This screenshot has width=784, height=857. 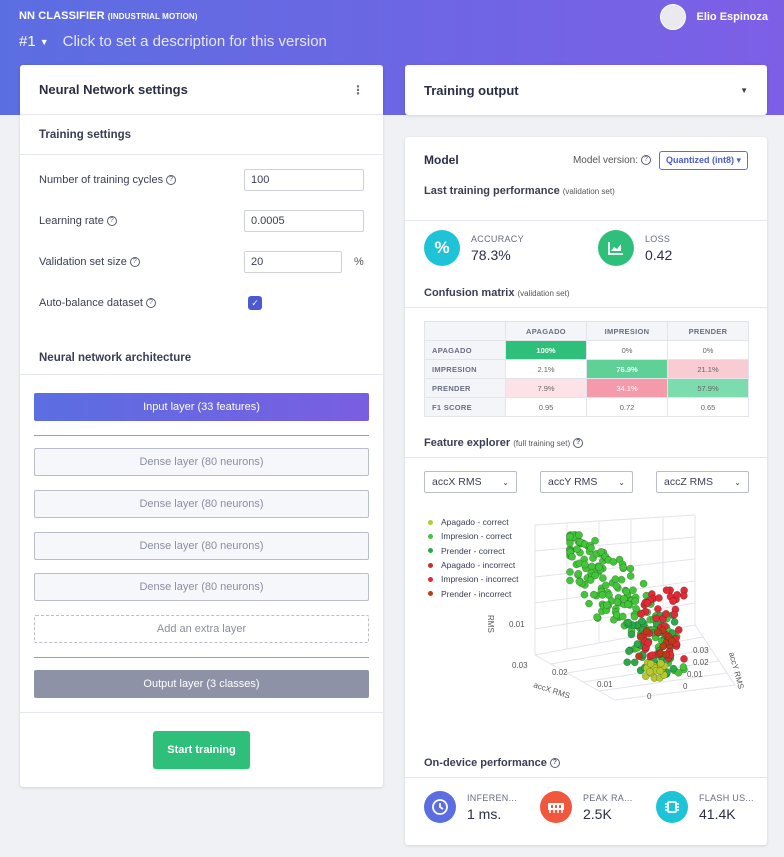 What do you see at coordinates (732, 17) in the screenshot?
I see `user-name: Elio Espinoza` at bounding box center [732, 17].